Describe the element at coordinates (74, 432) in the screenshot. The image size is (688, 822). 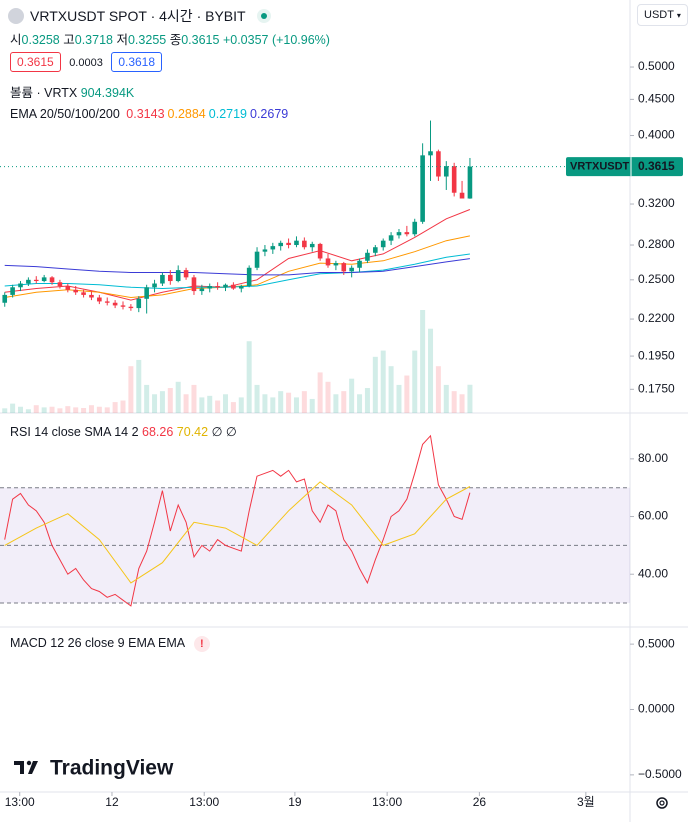
I see `rsi-label: RSI 14 close SMA 14 2` at that location.